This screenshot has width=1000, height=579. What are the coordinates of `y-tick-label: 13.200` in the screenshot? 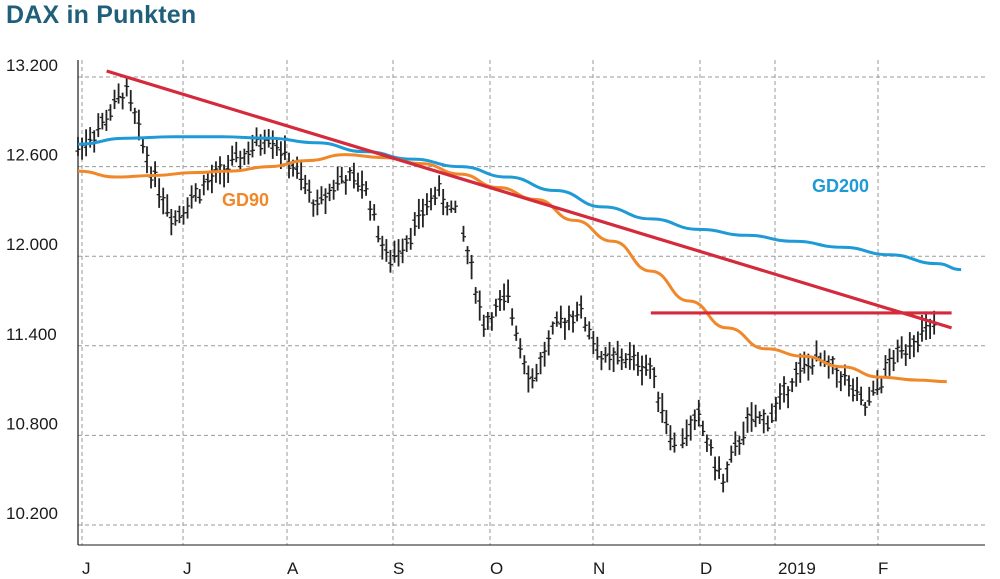 It's located at (32, 65).